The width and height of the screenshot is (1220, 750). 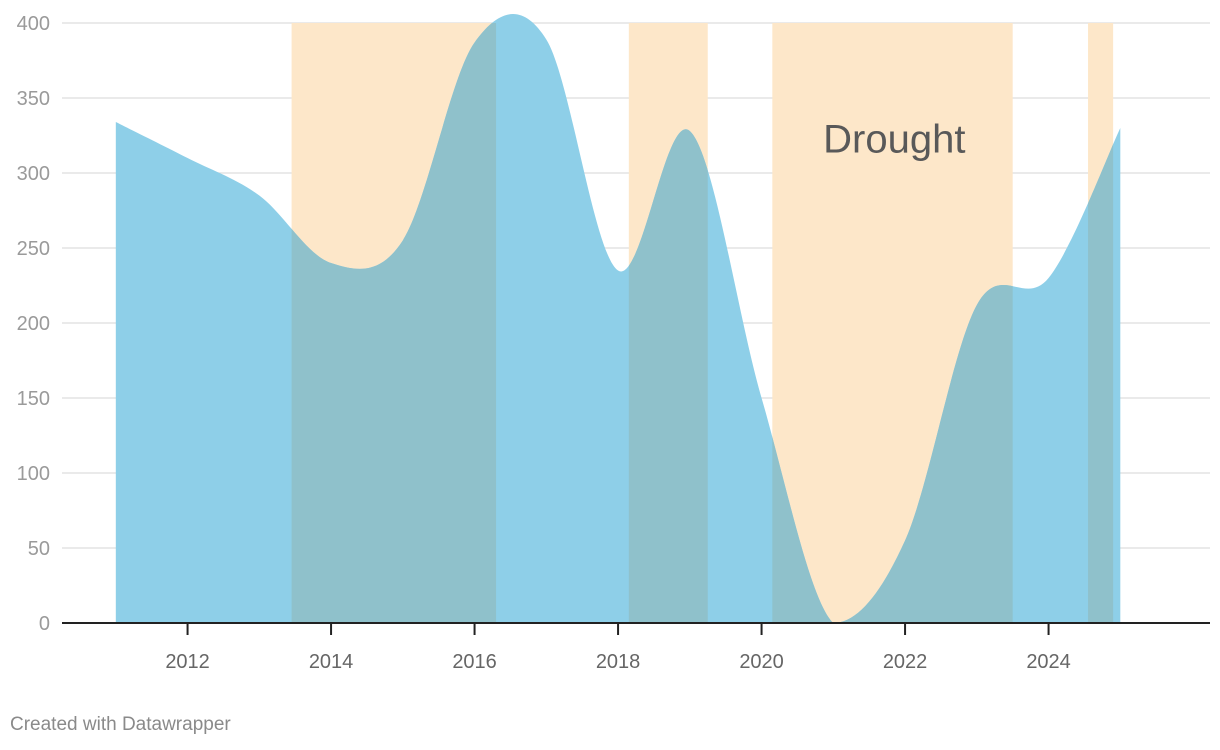 I want to click on y-tick-label-3: 150, so click(x=33, y=399).